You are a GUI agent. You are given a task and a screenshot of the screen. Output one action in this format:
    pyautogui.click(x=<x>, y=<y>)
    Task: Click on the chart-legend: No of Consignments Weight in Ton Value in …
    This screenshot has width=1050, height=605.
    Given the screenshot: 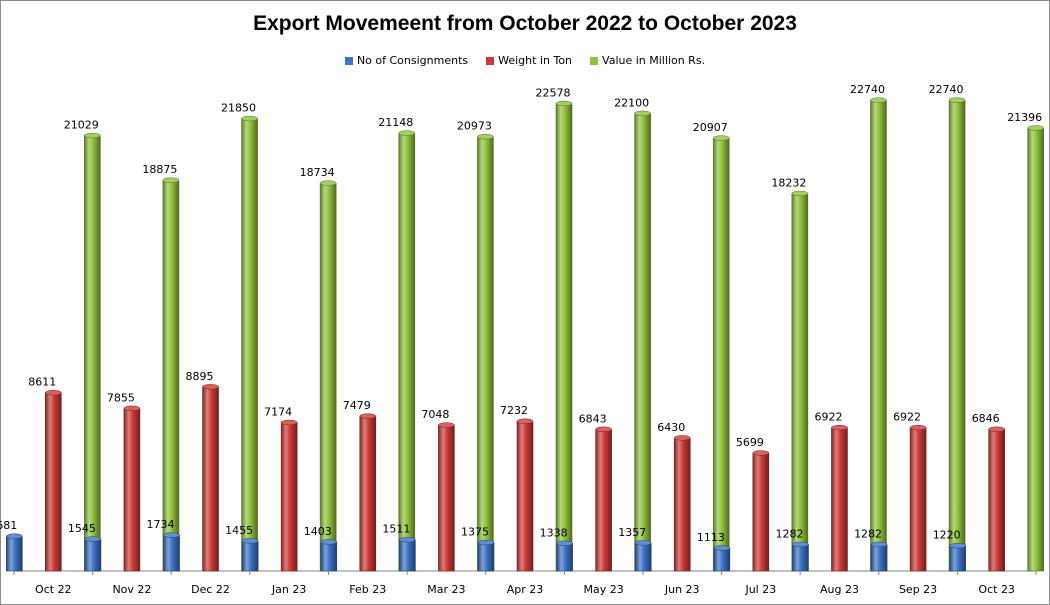 What is the action you would take?
    pyautogui.click(x=525, y=60)
    